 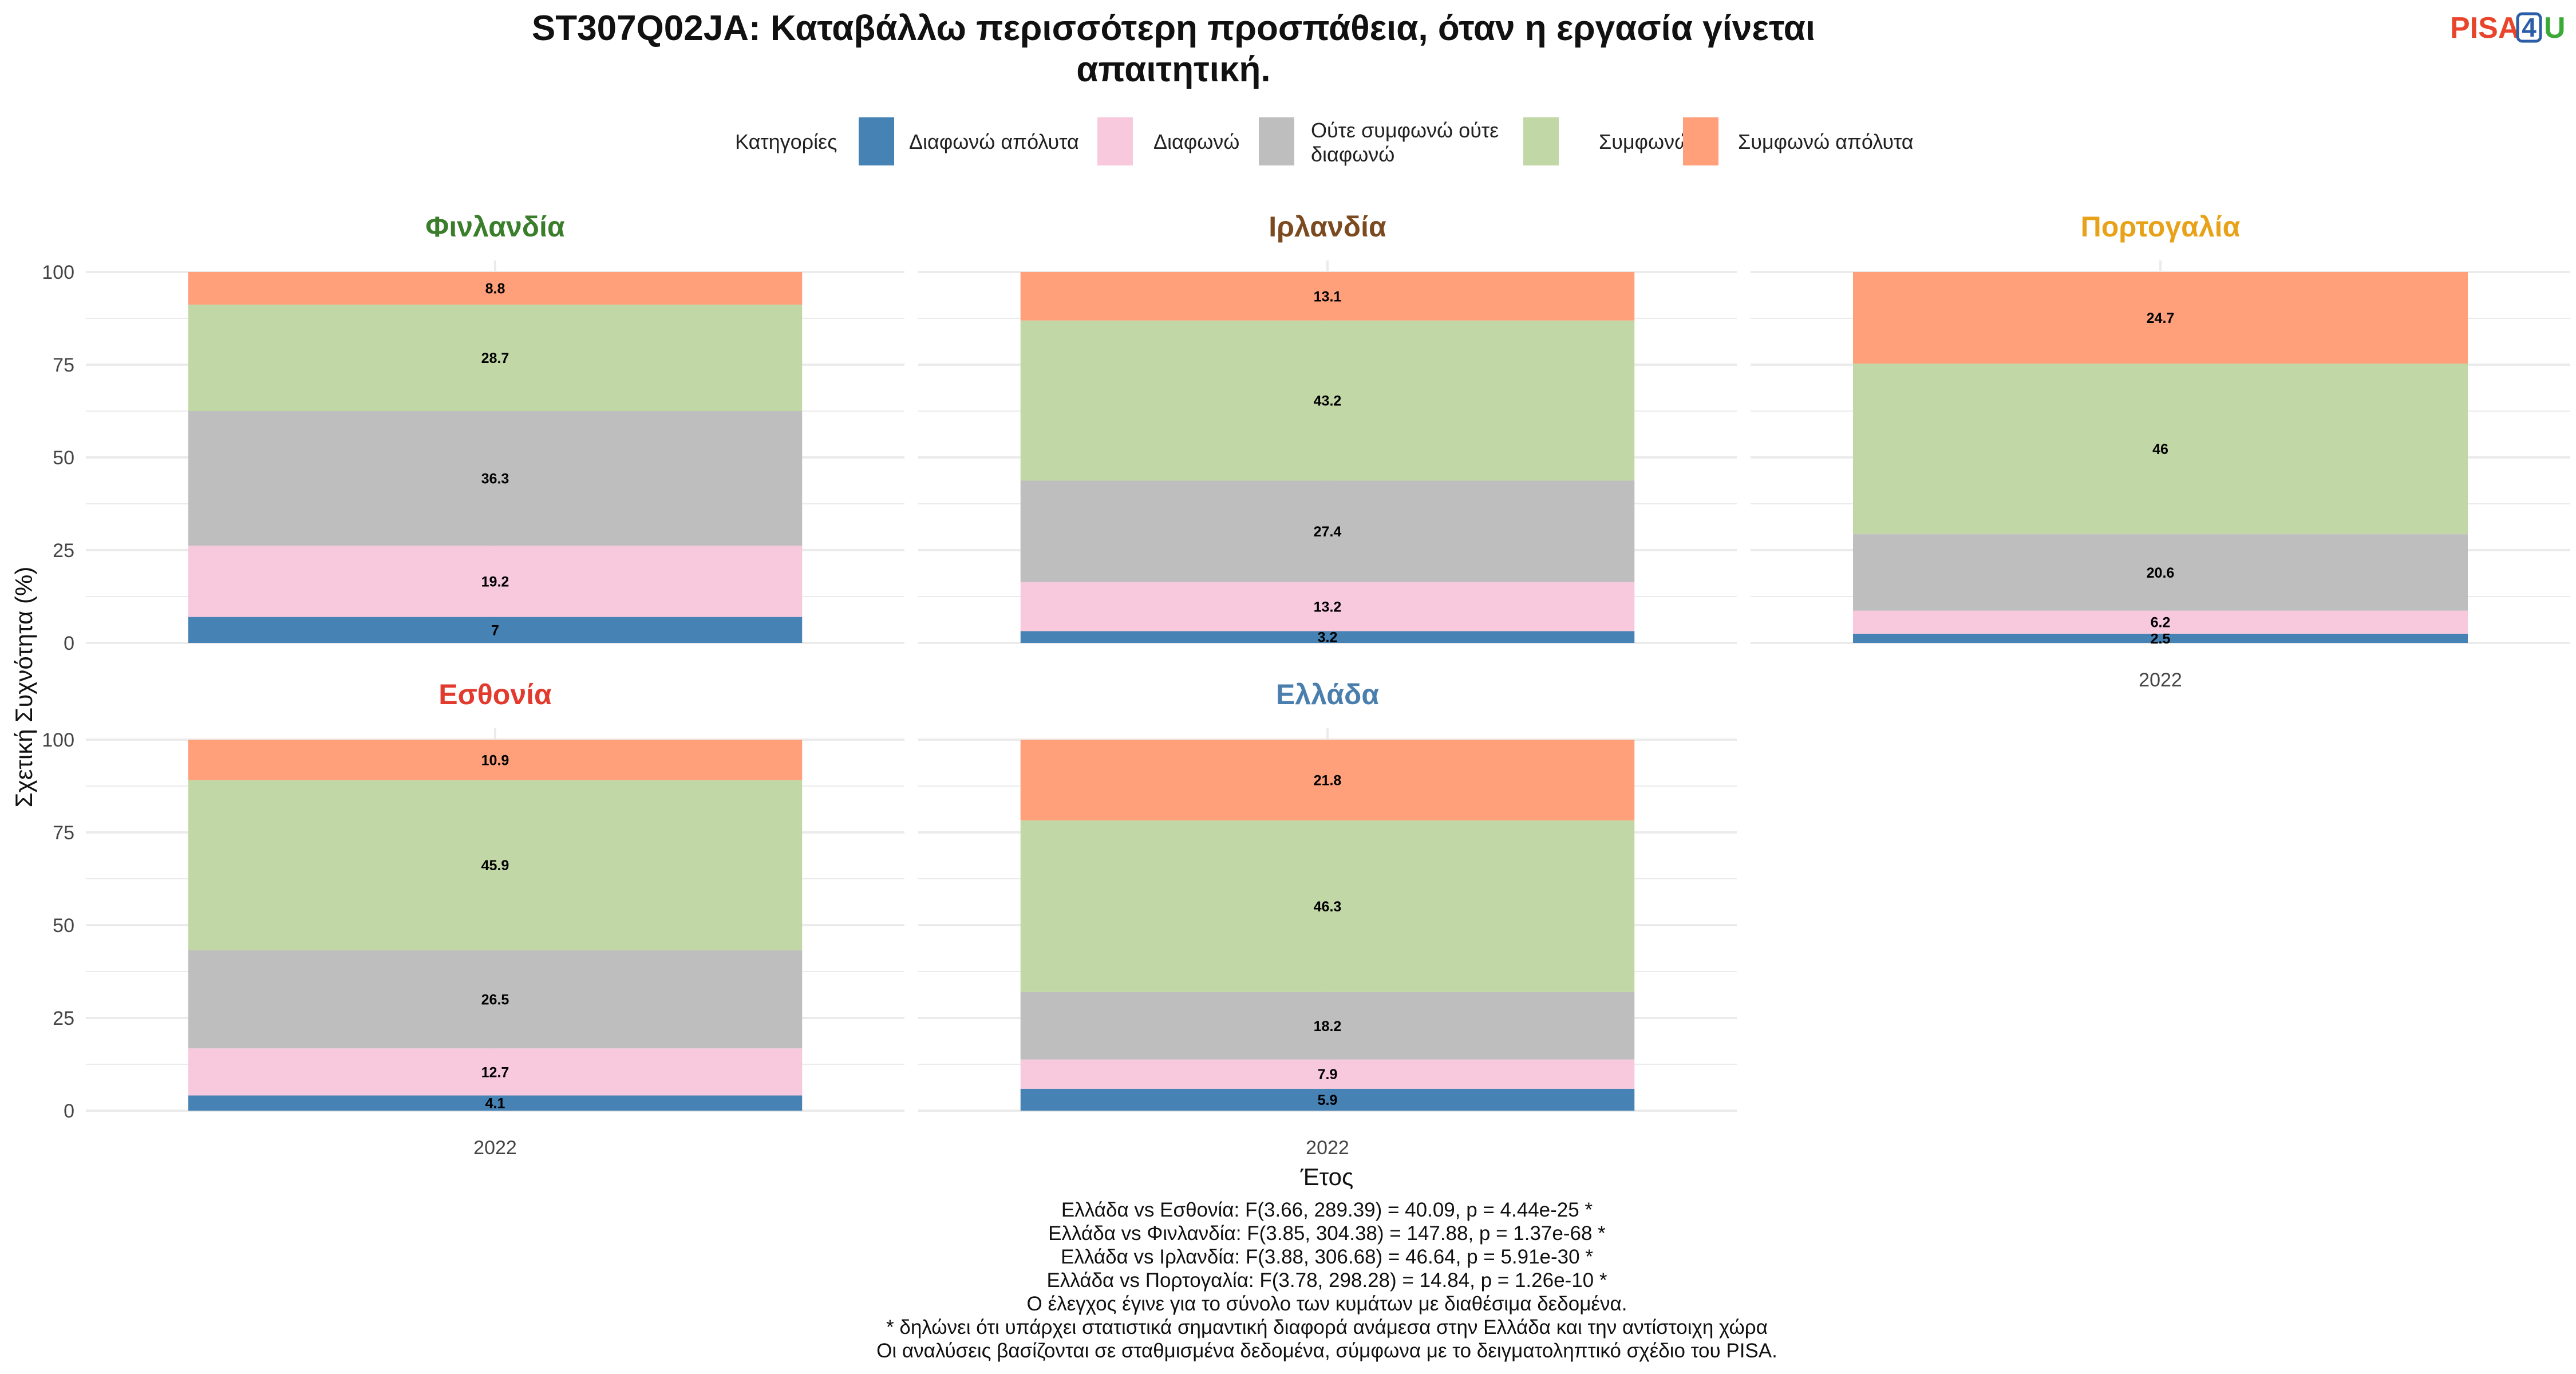 What do you see at coordinates (1196, 141) in the screenshot?
I see `legend-label-disagree: Διαφωνώ` at bounding box center [1196, 141].